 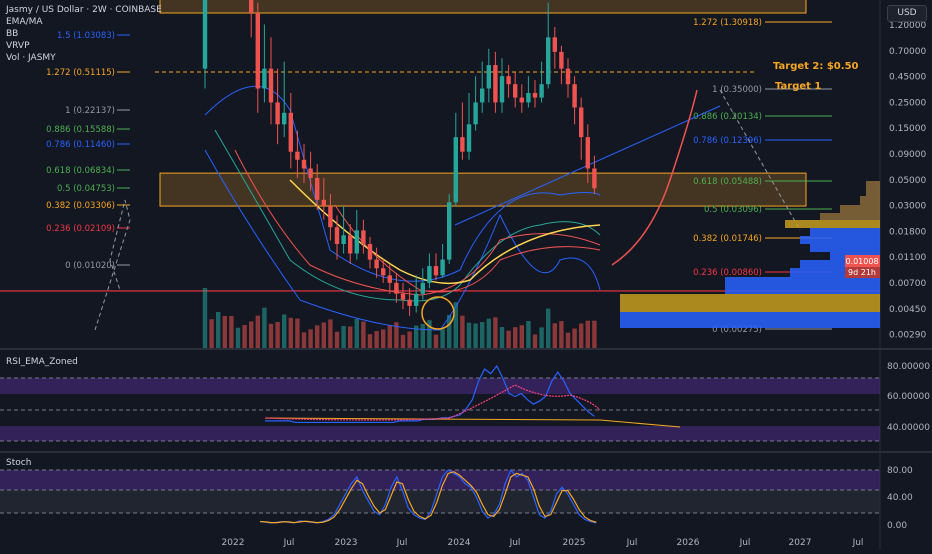 What do you see at coordinates (346, 543) in the screenshot?
I see `time-tick-label: 2023` at bounding box center [346, 543].